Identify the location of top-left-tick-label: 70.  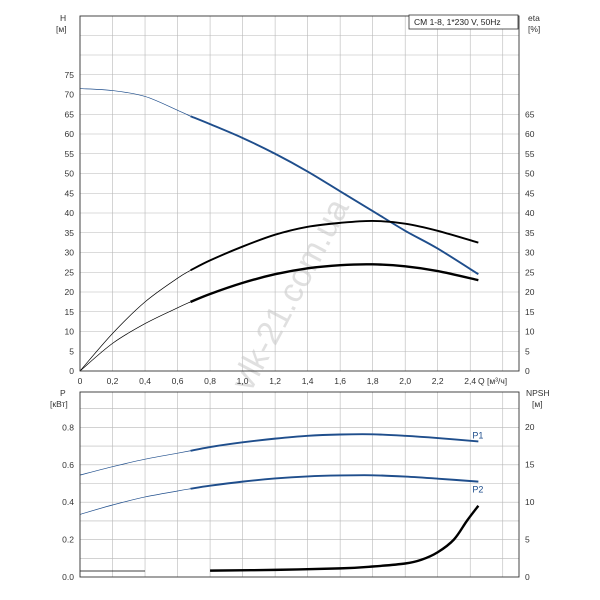
(70, 95).